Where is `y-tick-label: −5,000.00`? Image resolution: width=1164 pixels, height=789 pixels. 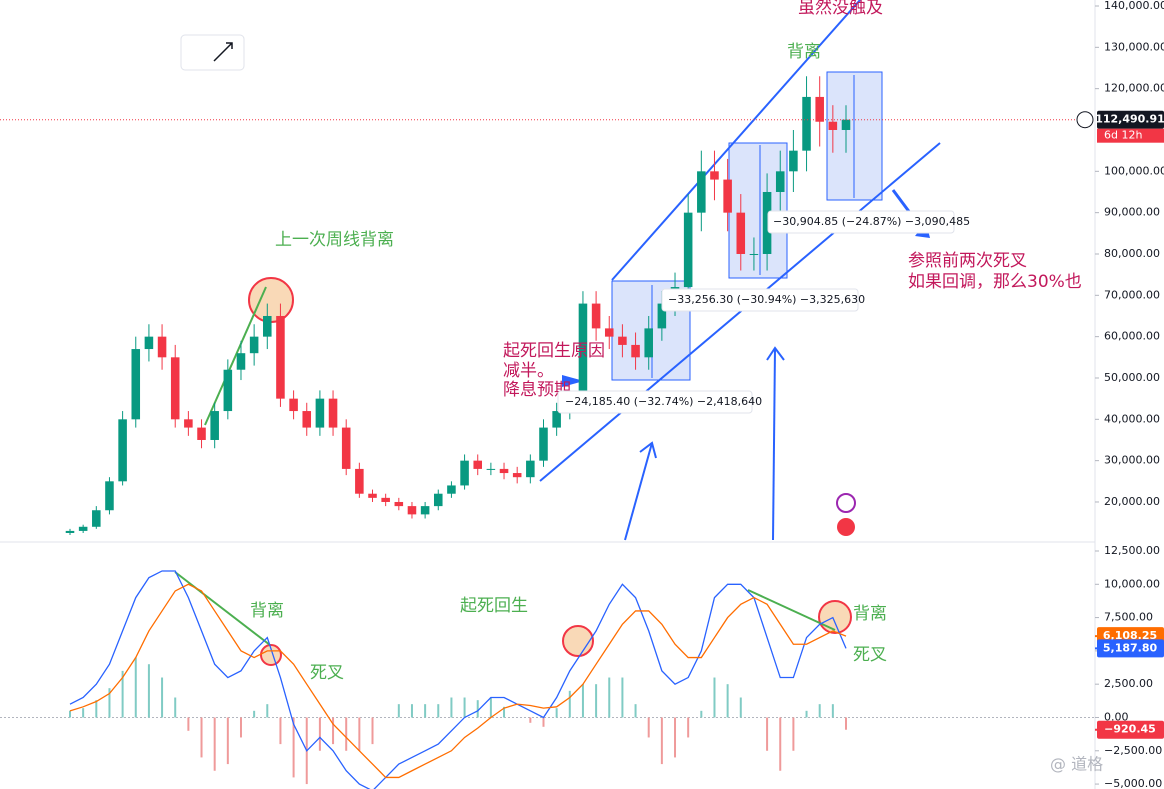 y-tick-label: −5,000.00 is located at coordinates (1133, 783).